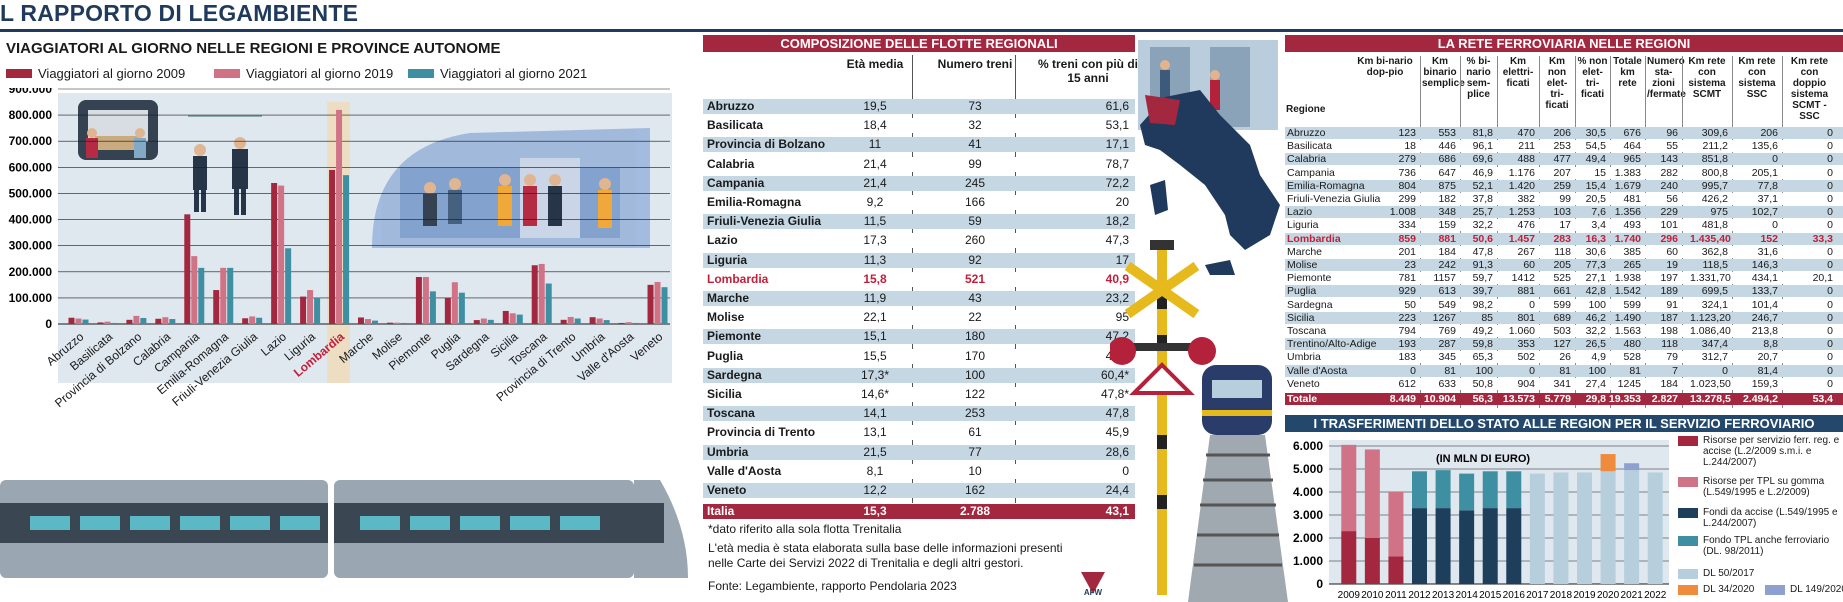  What do you see at coordinates (1767, 251) in the screenshot?
I see `network-cell-value: 31,6` at bounding box center [1767, 251].